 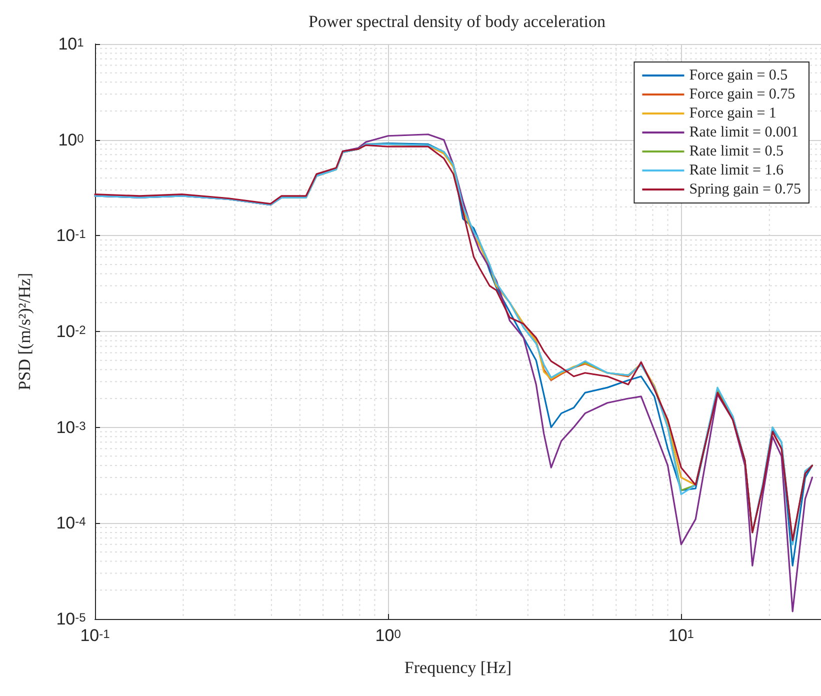 I want to click on x-axis-title: Frequency [Hz], so click(x=458, y=667).